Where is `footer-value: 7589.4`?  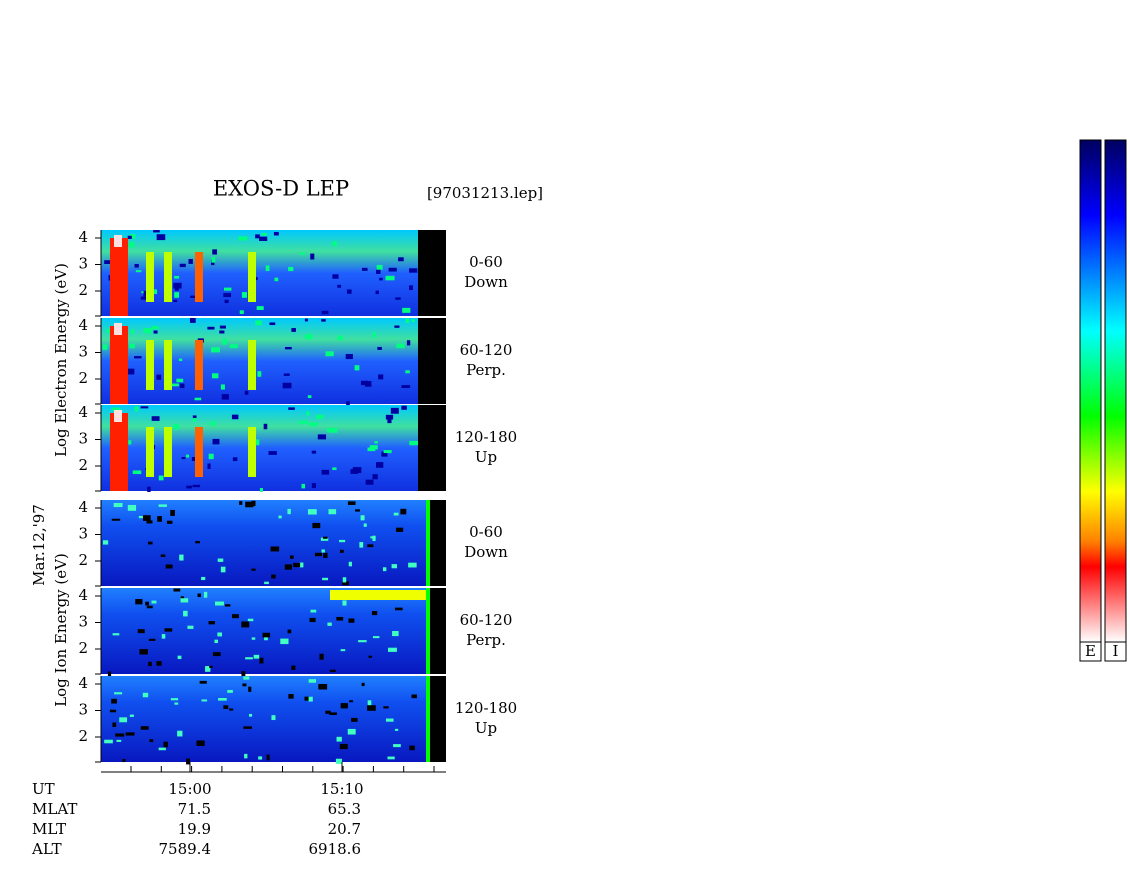 footer-value: 7589.4 is located at coordinates (185, 849).